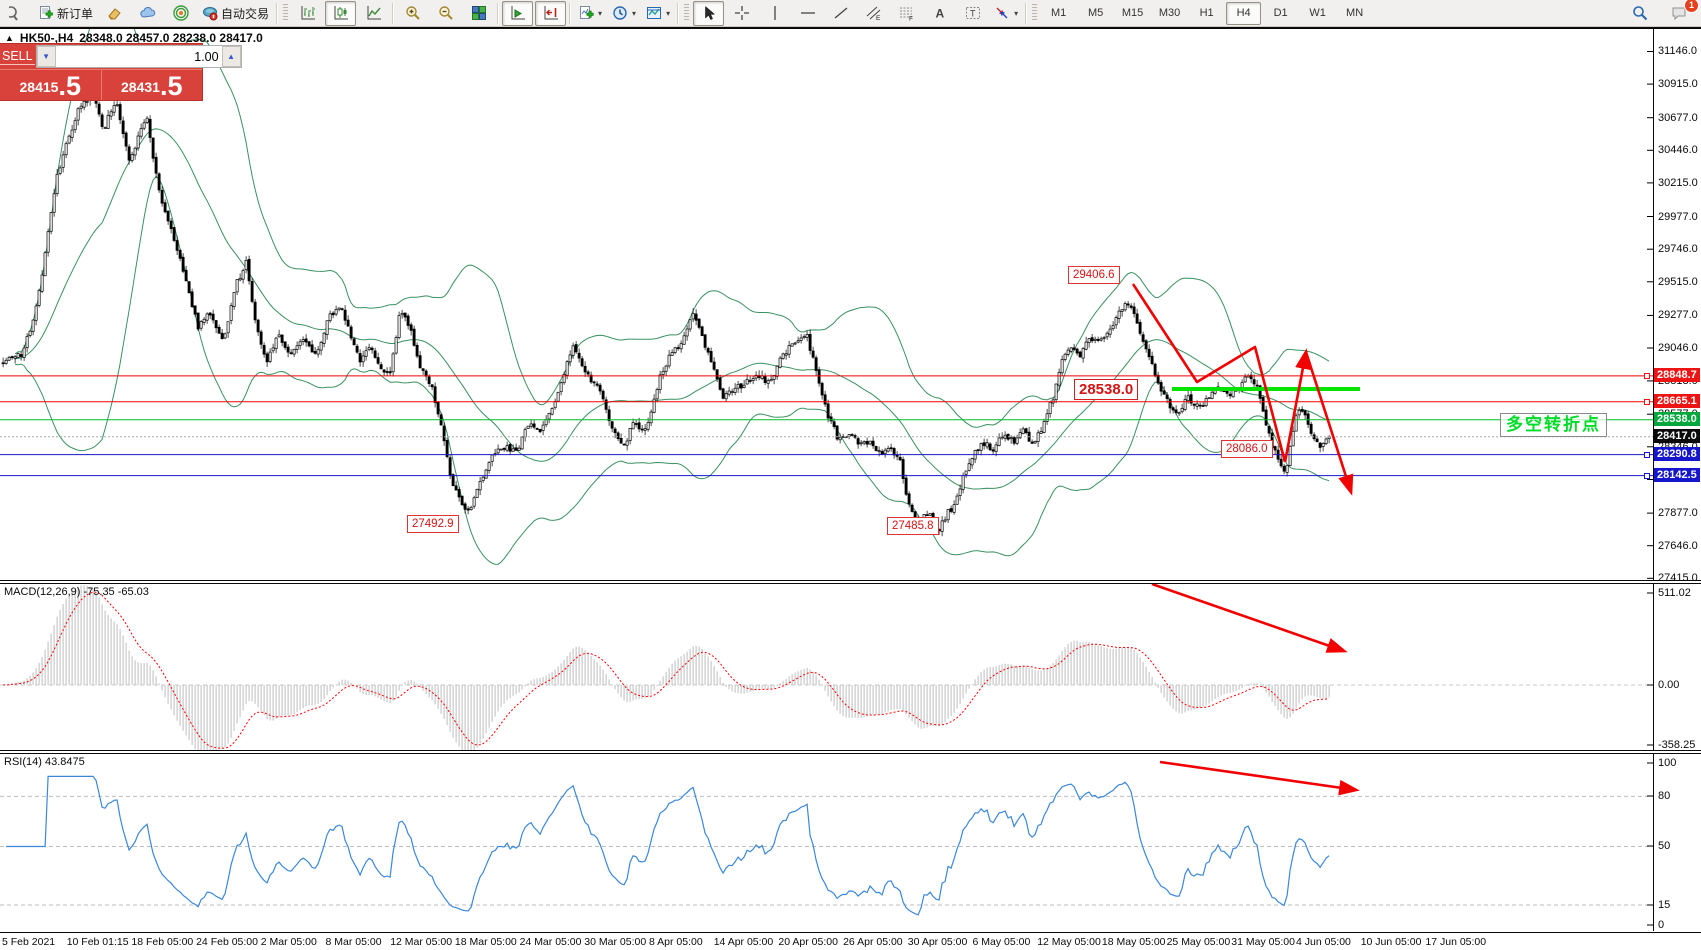 The image size is (1701, 950). Describe the element at coordinates (373, 13) in the screenshot. I see `line-chart-button` at that location.